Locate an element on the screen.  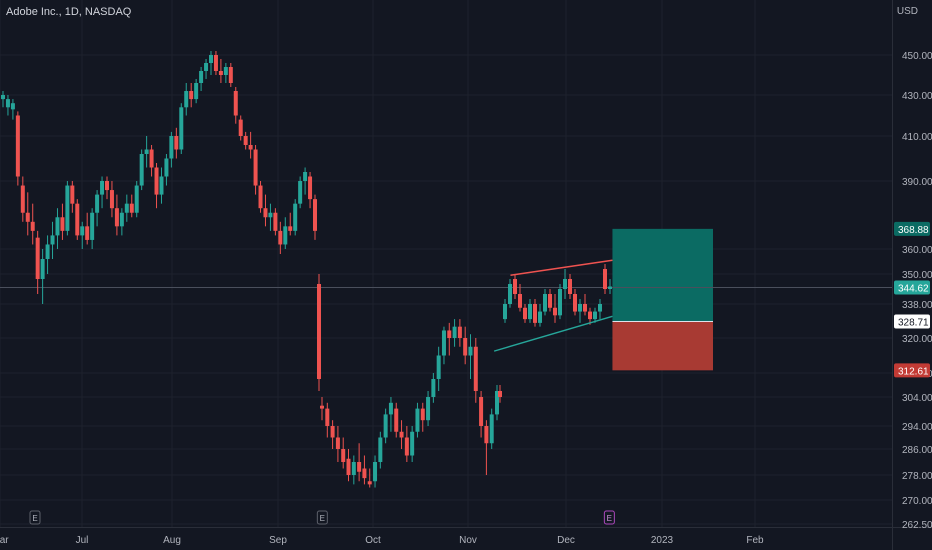
upper-trendline is located at coordinates (561, 267).